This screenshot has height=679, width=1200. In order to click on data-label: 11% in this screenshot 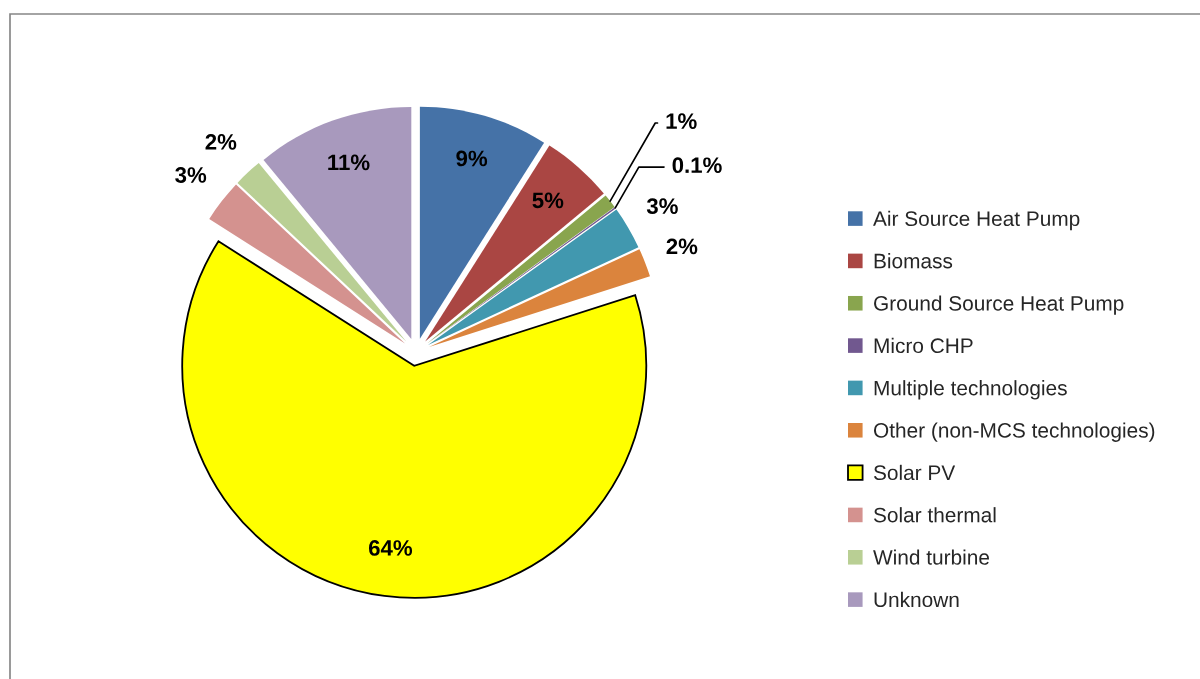, I will do `click(349, 162)`.